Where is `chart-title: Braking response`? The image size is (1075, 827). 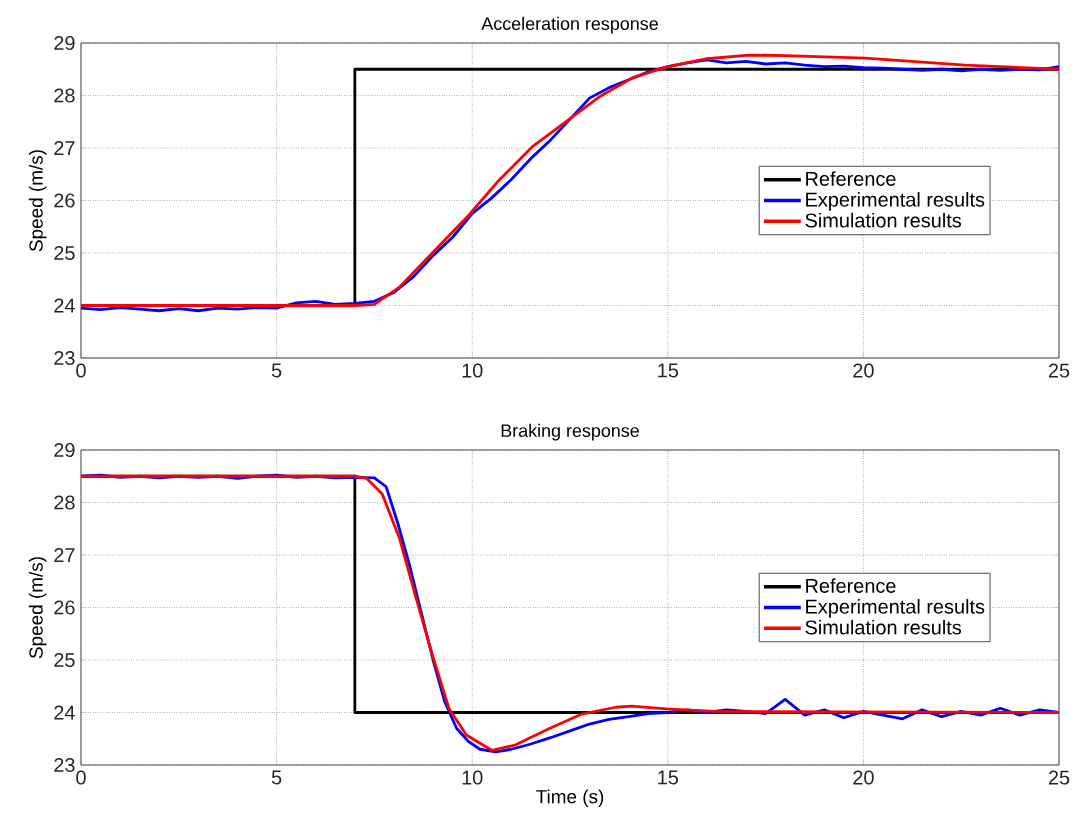
chart-title: Braking response is located at coordinates (570, 432).